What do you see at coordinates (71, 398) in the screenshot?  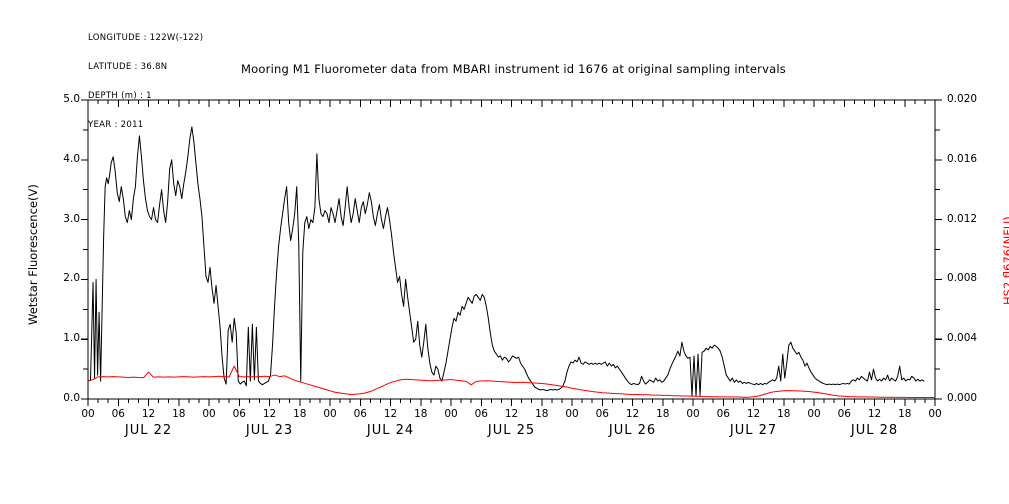 I see `y-axis-label: 0.0` at bounding box center [71, 398].